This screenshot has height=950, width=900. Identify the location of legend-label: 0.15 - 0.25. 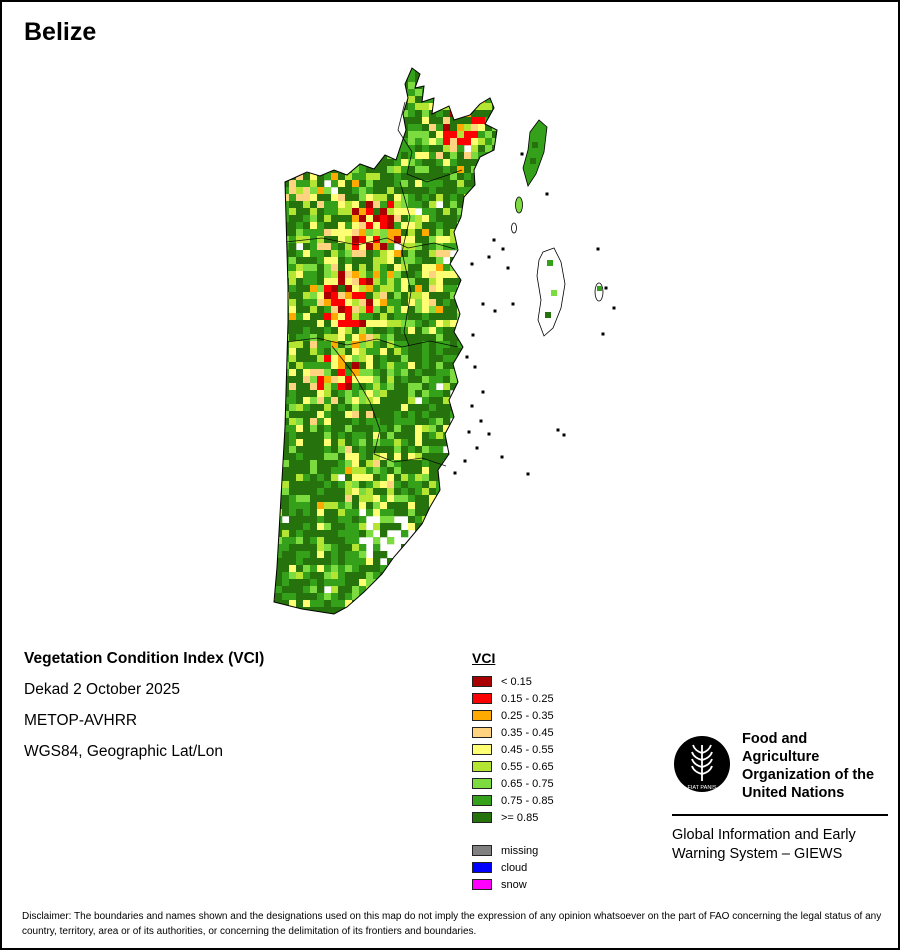
(527, 698).